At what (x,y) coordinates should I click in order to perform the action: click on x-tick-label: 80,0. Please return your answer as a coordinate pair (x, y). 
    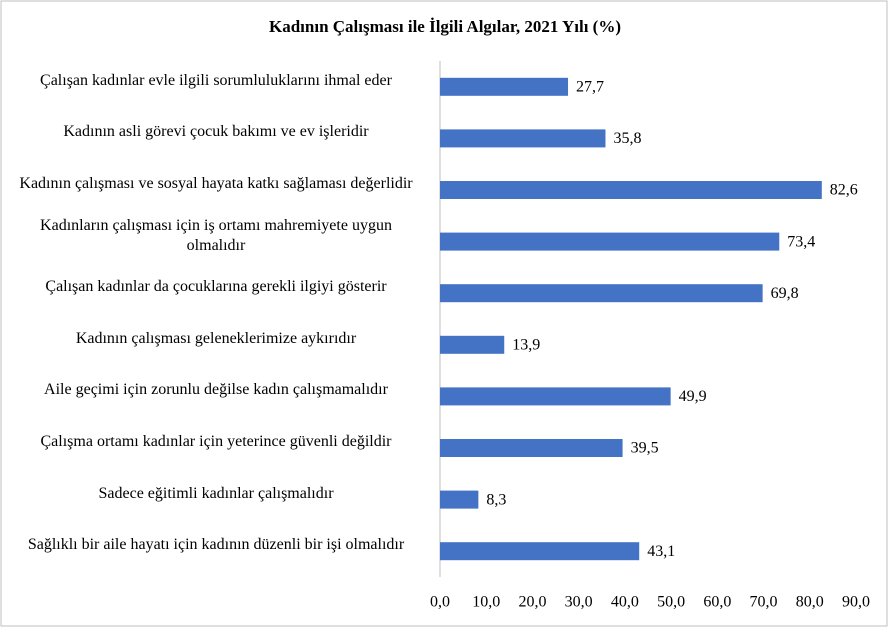
    Looking at the image, I should click on (810, 602).